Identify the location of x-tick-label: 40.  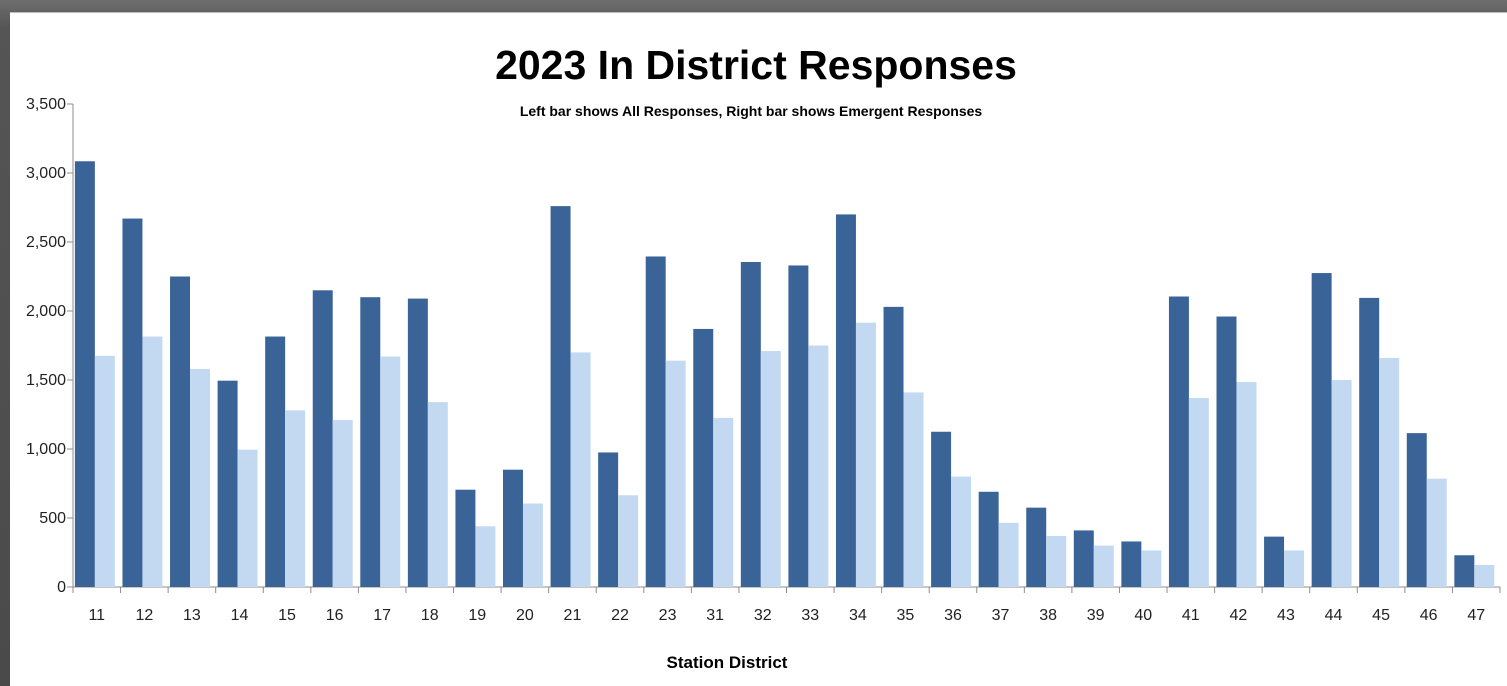
(1143, 615).